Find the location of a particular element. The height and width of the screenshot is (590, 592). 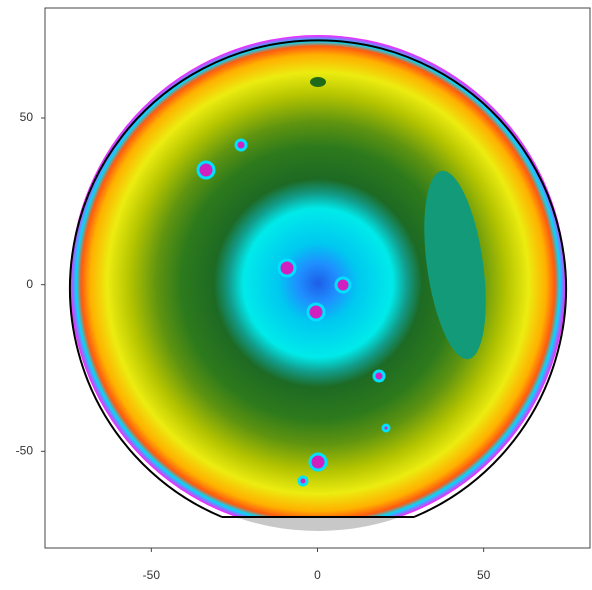

contour-blob is located at coordinates (455, 265).